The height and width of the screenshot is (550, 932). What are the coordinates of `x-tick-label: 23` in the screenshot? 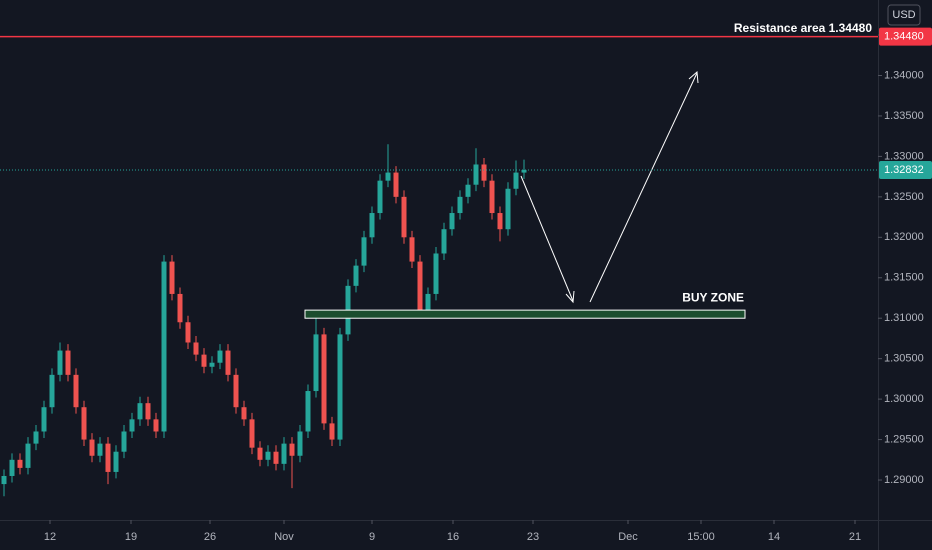 It's located at (533, 537).